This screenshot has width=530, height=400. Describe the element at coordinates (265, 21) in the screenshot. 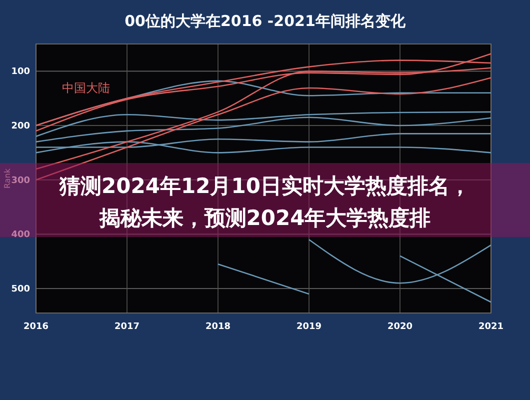

I see `chart-title: 00位的大学在2016 -2021年间排名变化` at that location.